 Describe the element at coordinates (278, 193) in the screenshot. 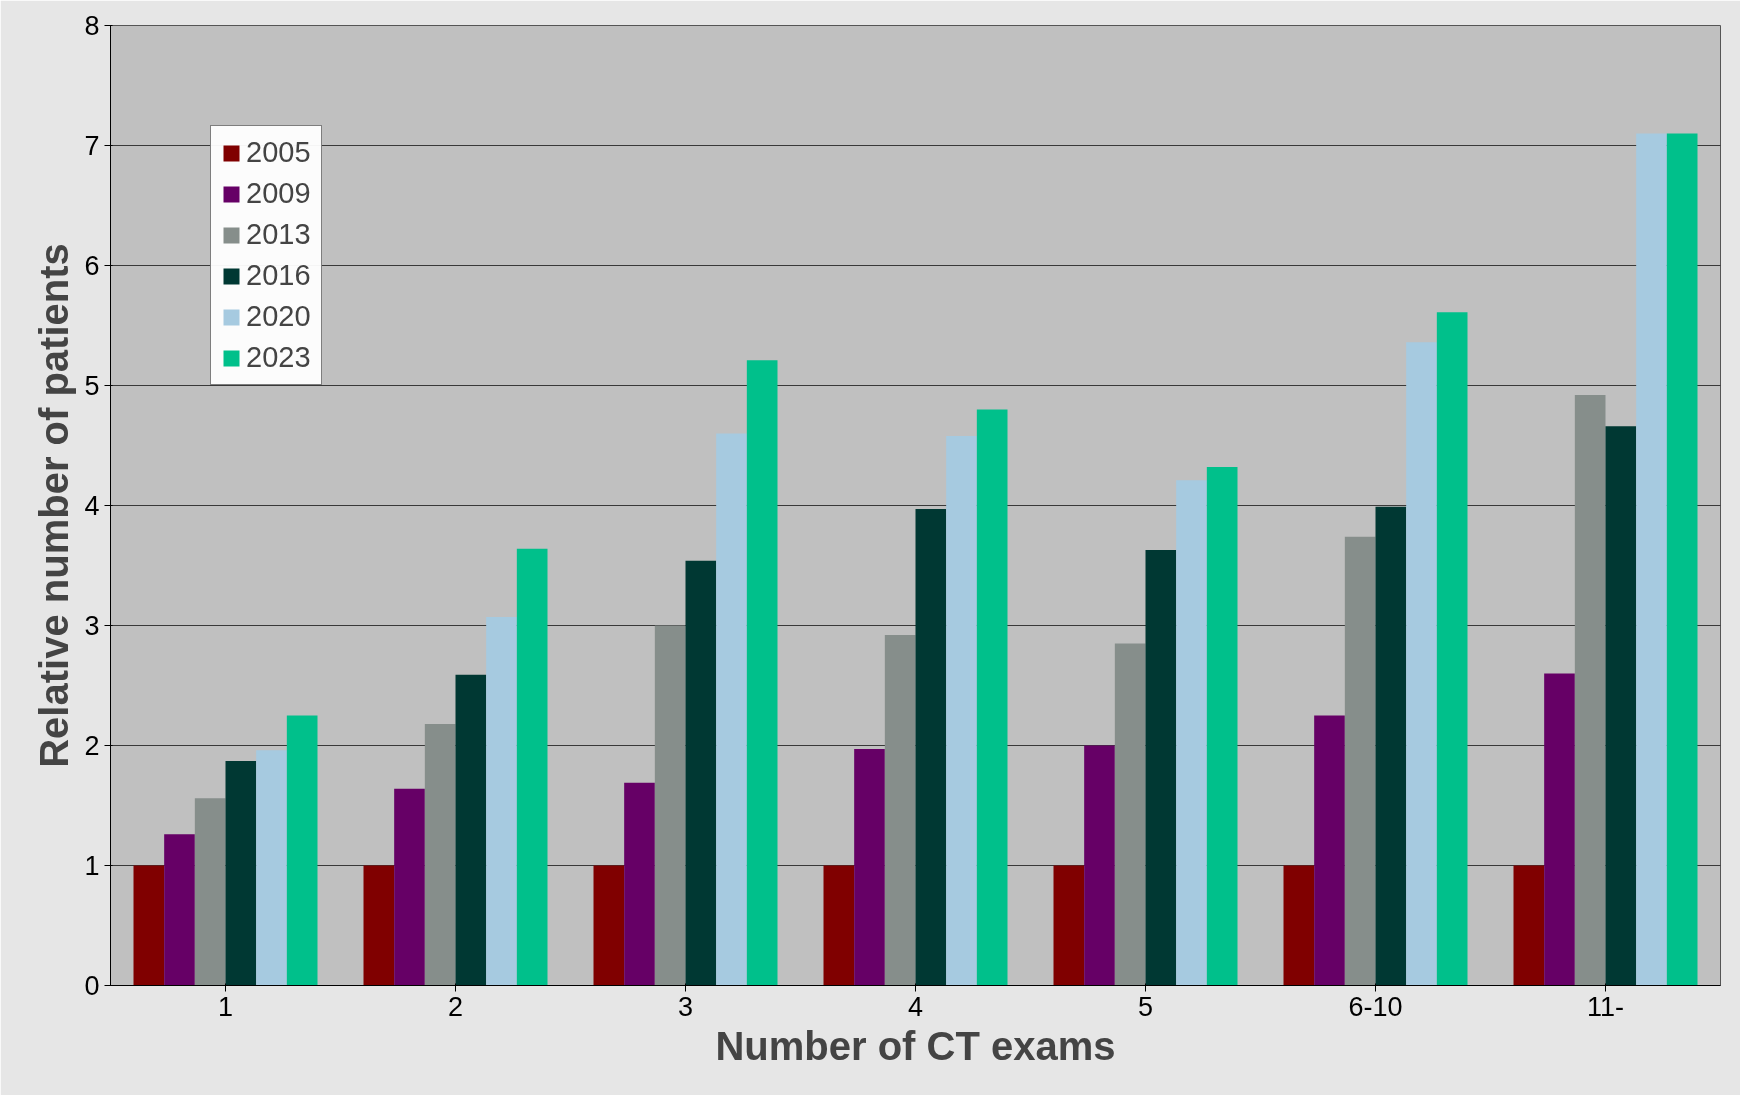

I see `legend-label: 2009` at that location.